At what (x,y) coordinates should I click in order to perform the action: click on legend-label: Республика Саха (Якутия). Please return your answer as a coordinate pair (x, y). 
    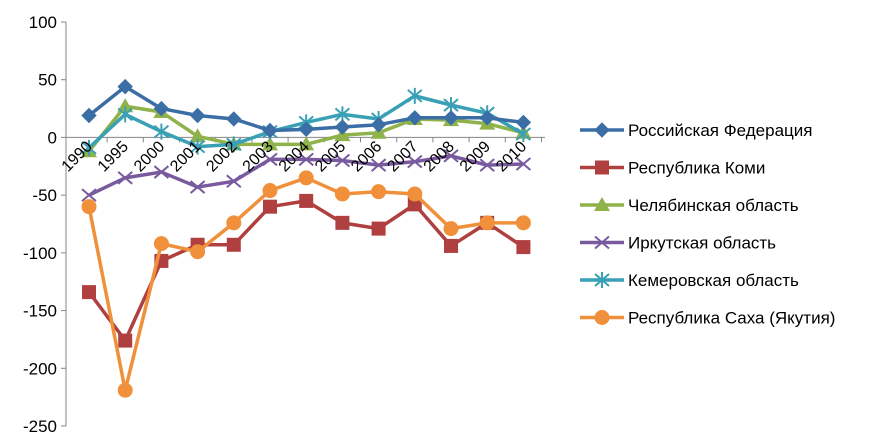
    Looking at the image, I should click on (731, 318).